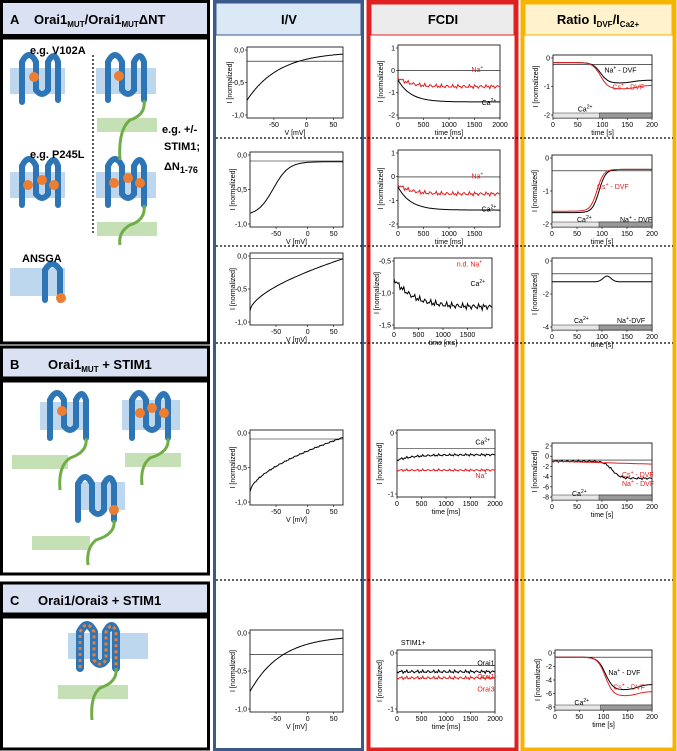  I want to click on annotation-text: Orai1-, so click(487, 677).